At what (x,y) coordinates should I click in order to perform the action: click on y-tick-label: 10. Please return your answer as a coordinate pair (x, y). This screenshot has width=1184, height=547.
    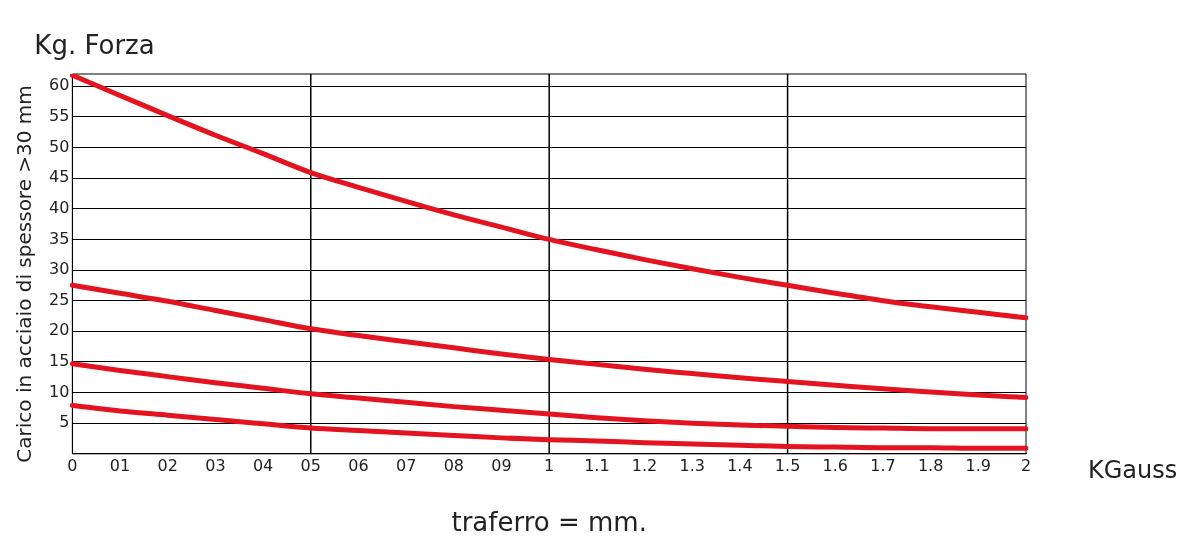
    Looking at the image, I should click on (59, 391).